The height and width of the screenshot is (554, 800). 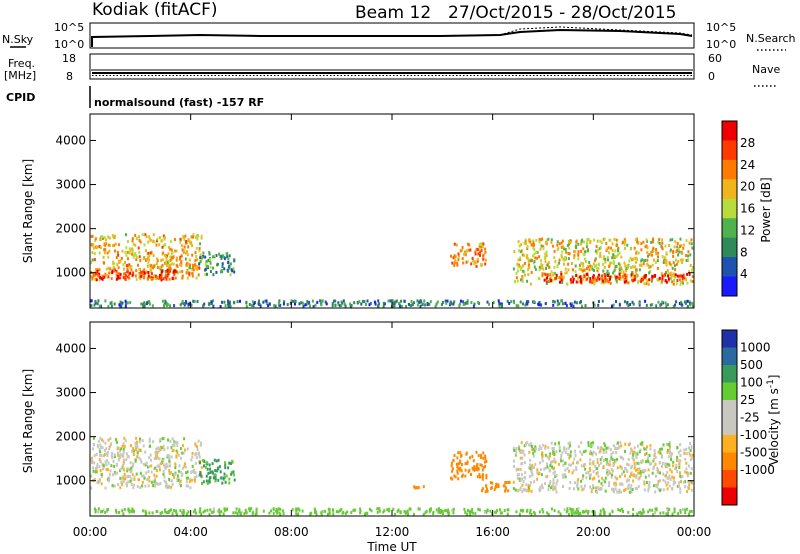 I want to click on nsky-tick-top: 10^5, so click(x=69, y=27).